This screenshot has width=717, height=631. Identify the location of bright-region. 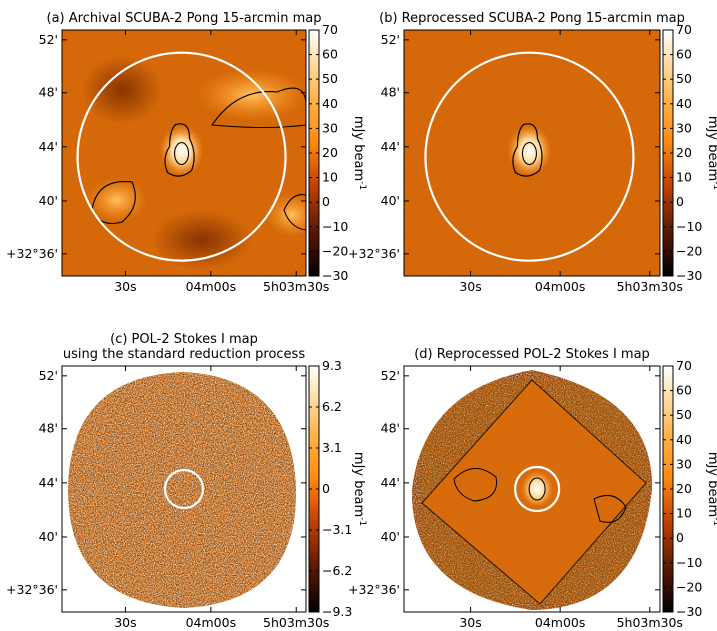
(251, 95).